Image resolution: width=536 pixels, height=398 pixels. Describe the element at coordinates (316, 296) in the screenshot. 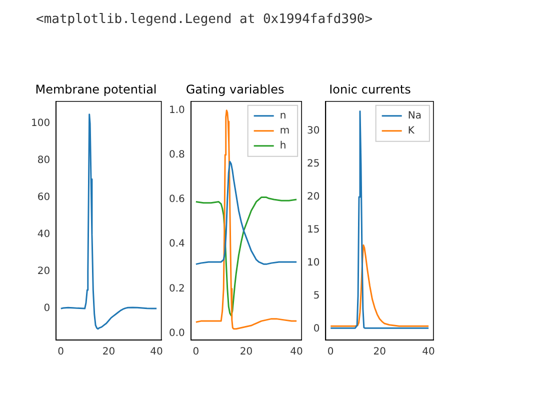

I see `y-tick-label: 5` at that location.